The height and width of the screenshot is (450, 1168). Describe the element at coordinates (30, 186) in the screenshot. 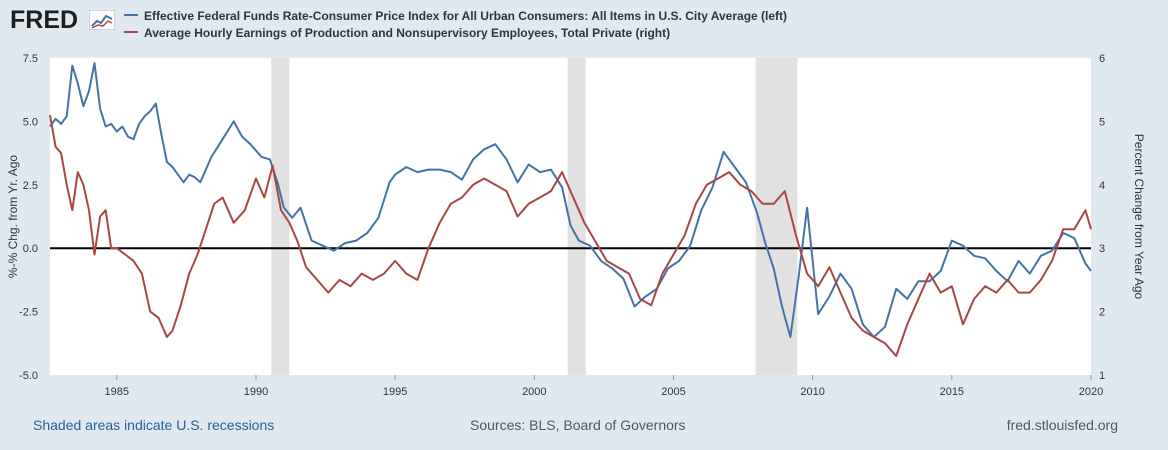

I see `y-tick-left-label: 2.5` at that location.